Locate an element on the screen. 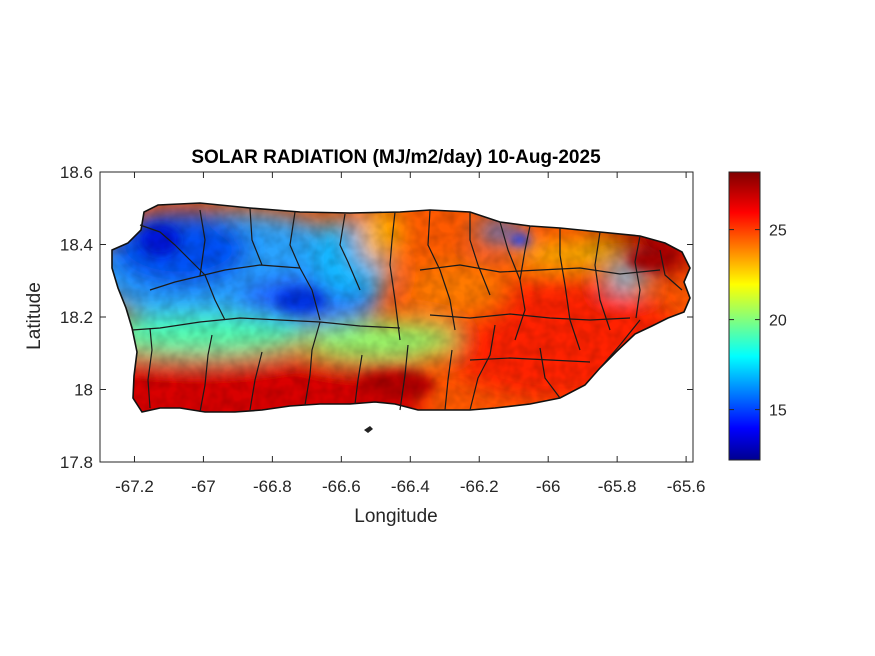 The image size is (875, 656). x-tick-label: -67 is located at coordinates (203, 486).